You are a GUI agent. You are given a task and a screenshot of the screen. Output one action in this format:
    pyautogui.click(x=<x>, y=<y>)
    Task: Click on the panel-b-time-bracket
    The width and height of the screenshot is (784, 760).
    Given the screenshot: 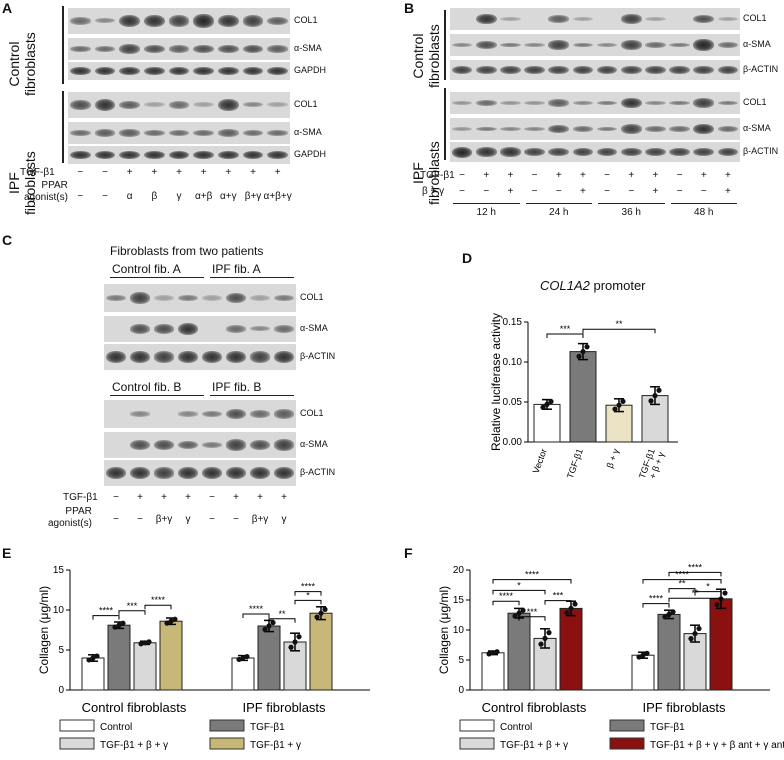 What is the action you would take?
    pyautogui.click(x=558, y=203)
    